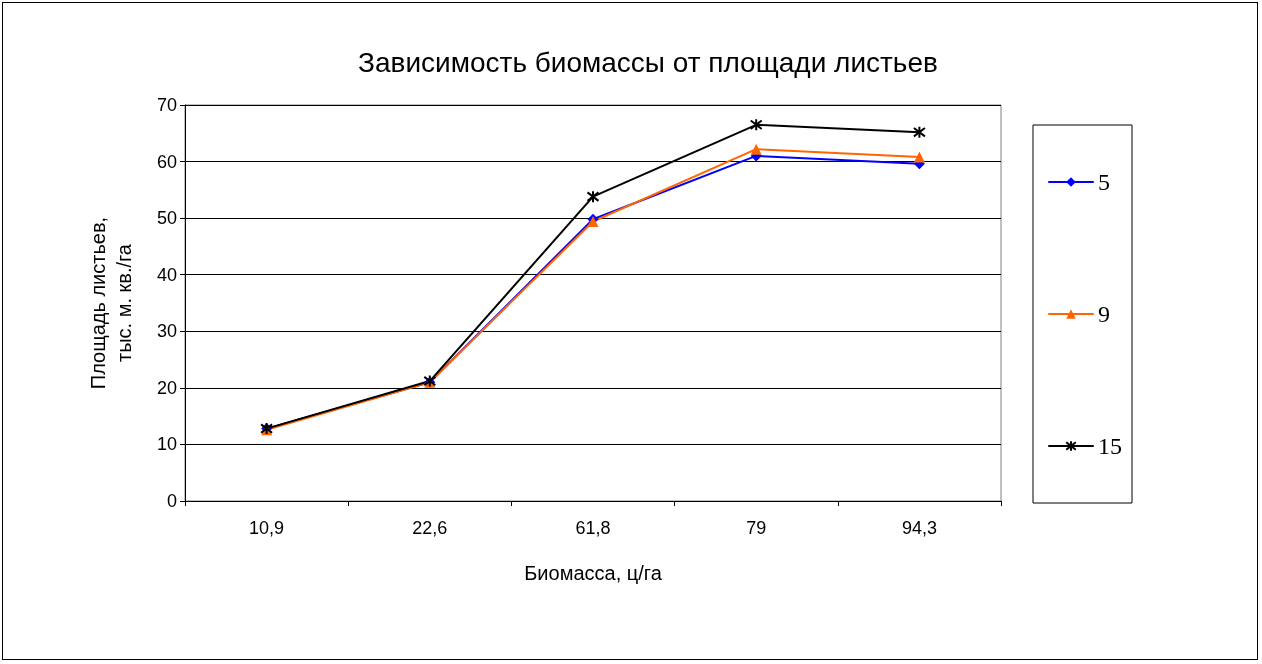 Image resolution: width=1262 pixels, height=664 pixels. I want to click on y-axis-title: Площадь листьев, тыс. м. кв./га, so click(111, 303).